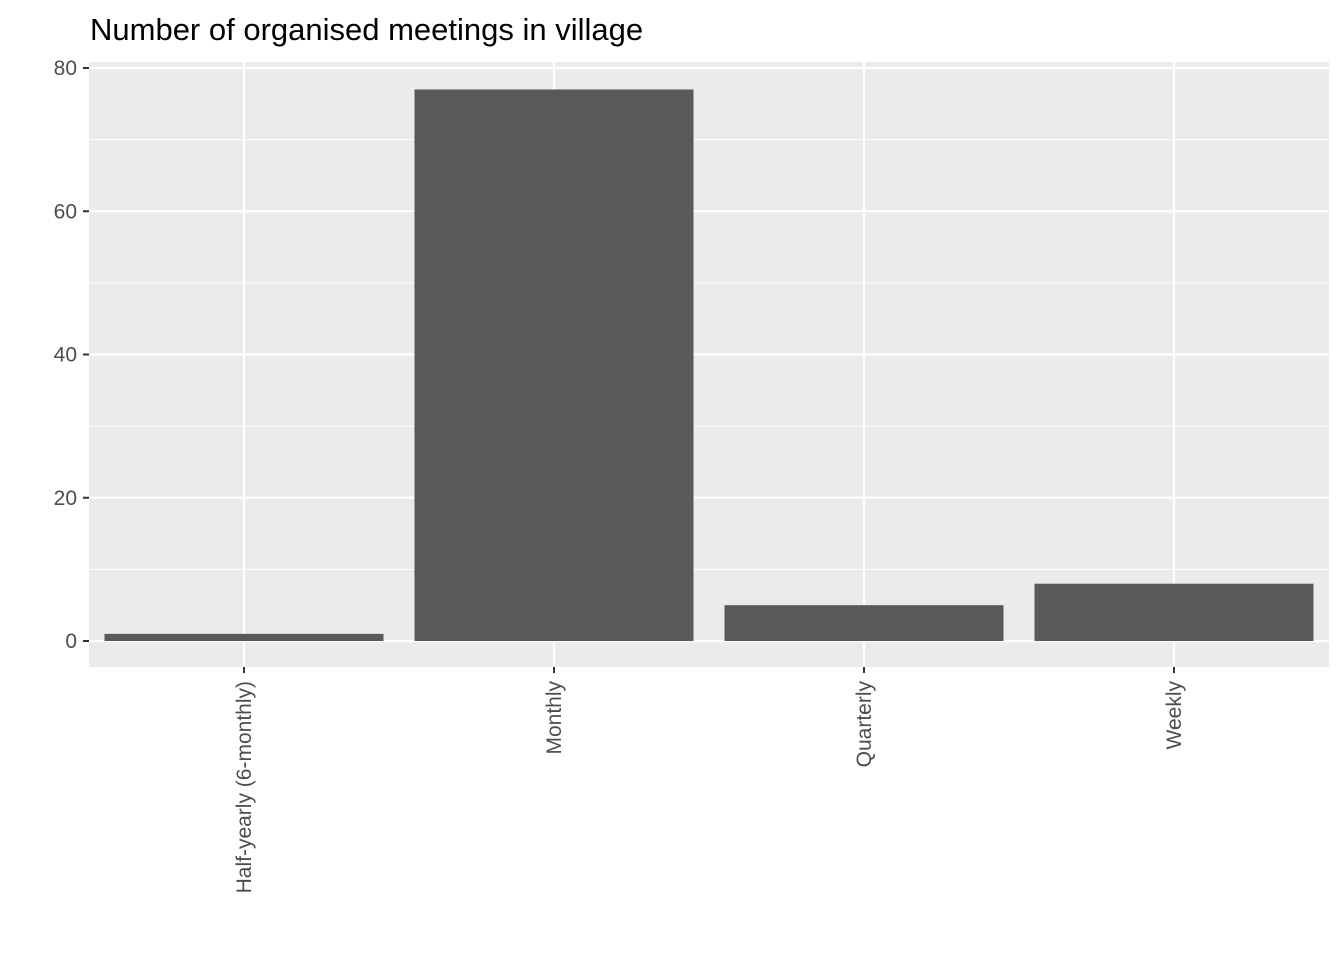 Image resolution: width=1344 pixels, height=960 pixels. Describe the element at coordinates (65, 498) in the screenshot. I see `y-tick-label: 20` at that location.